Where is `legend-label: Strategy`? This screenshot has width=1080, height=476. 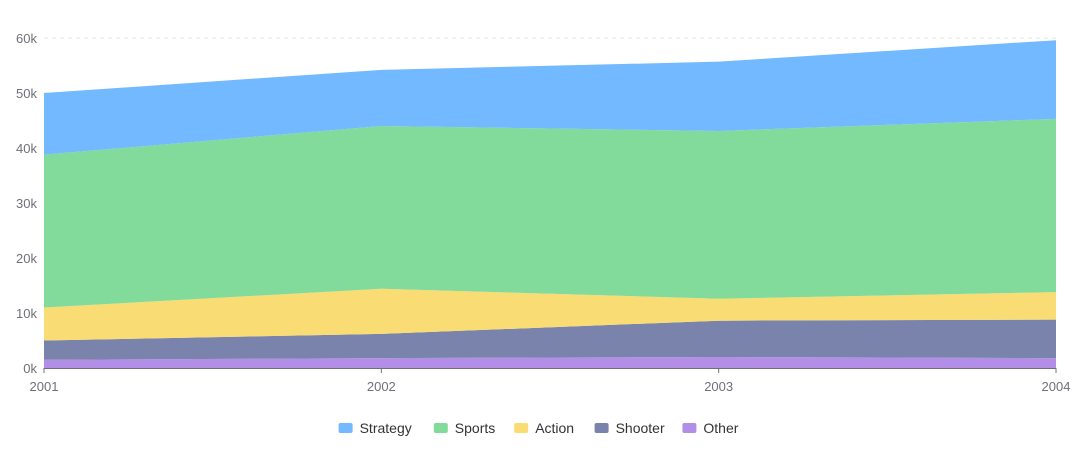
legend-label: Strategy is located at coordinates (386, 428).